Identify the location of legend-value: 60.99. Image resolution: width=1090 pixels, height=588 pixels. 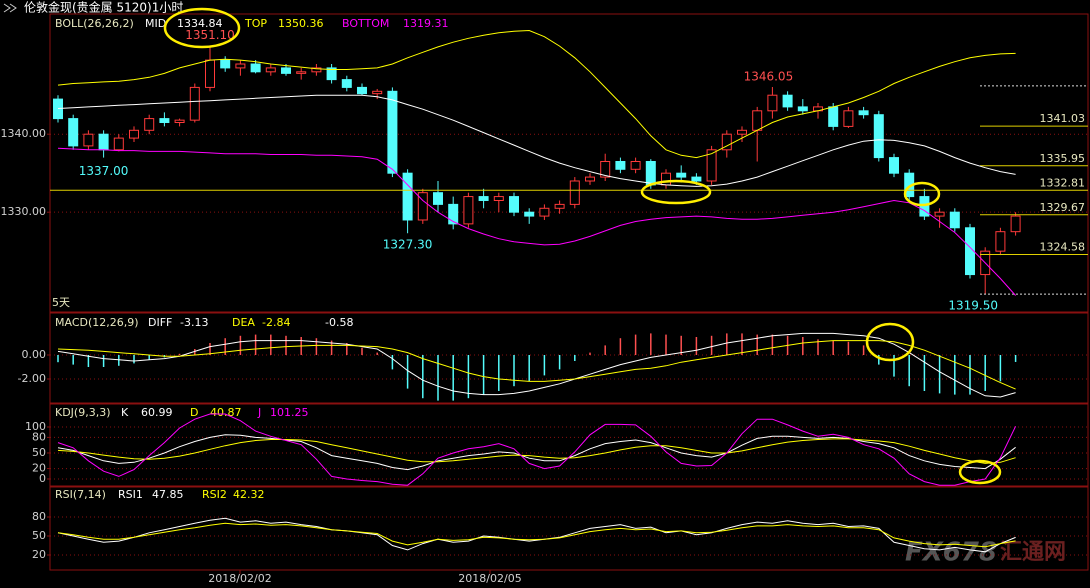
(157, 412).